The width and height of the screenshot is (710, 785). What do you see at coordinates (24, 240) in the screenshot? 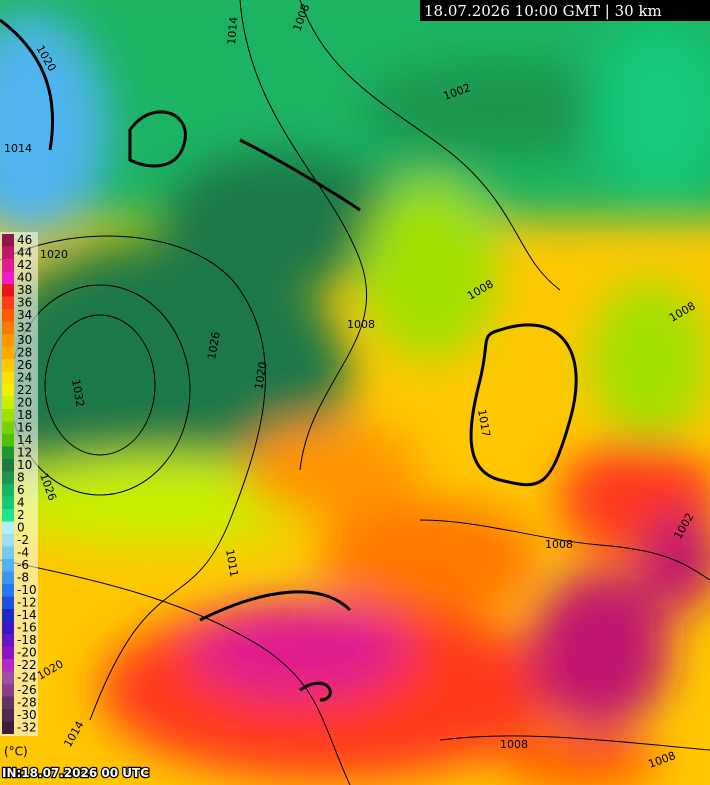
I see `legend-label: 46` at bounding box center [24, 240].